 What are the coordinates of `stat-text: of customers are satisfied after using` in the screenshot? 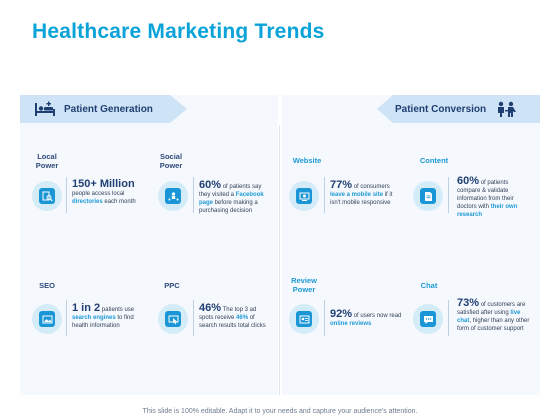 It's located at (491, 309).